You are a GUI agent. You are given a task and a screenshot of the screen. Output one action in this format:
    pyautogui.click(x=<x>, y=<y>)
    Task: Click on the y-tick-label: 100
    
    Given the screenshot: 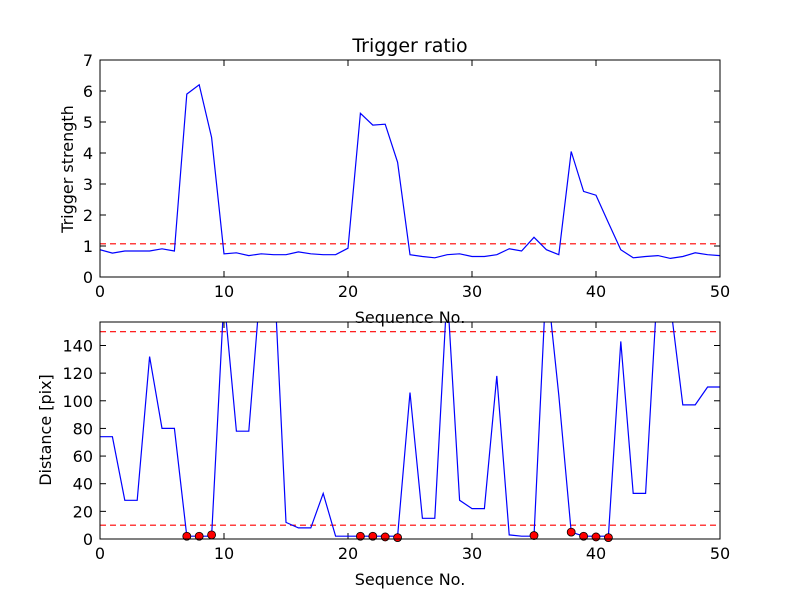 What is the action you would take?
    pyautogui.click(x=77, y=401)
    